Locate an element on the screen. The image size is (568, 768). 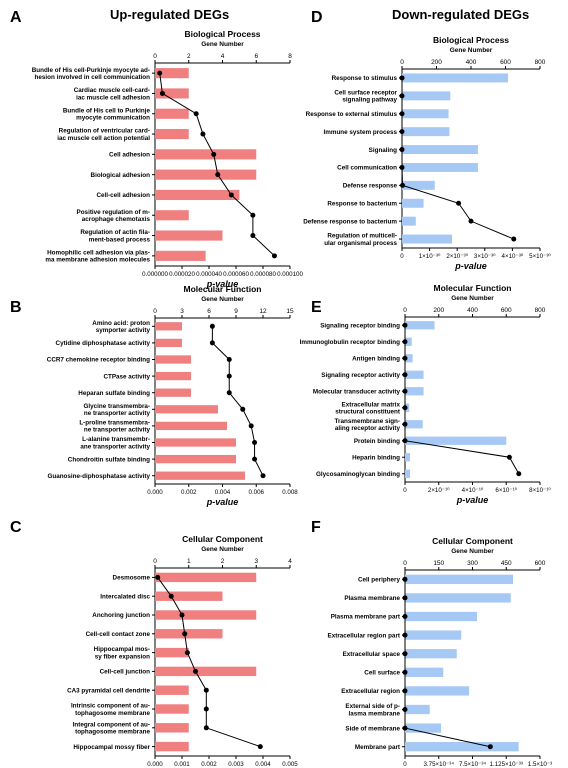
panel-letter: B is located at coordinates (16, 307).